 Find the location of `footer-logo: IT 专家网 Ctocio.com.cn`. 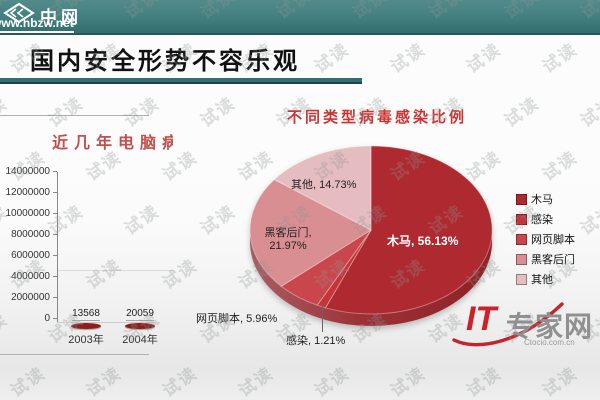

footer-logo: IT 专家网 Ctocio.com.cn is located at coordinates (525, 325).